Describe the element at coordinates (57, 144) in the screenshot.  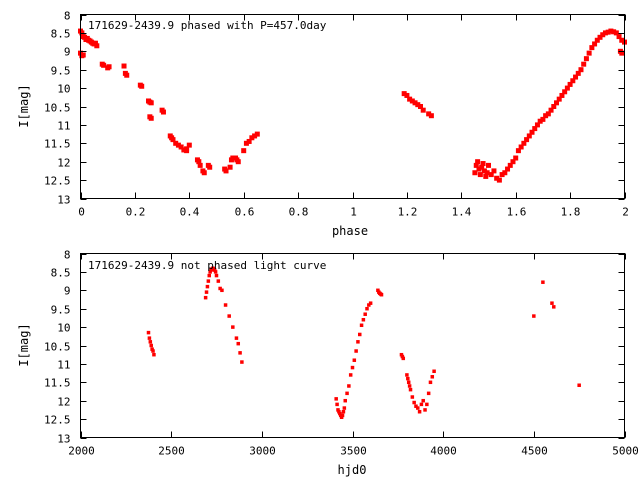
I see `phased-ytick-label: 11.5` at that location.